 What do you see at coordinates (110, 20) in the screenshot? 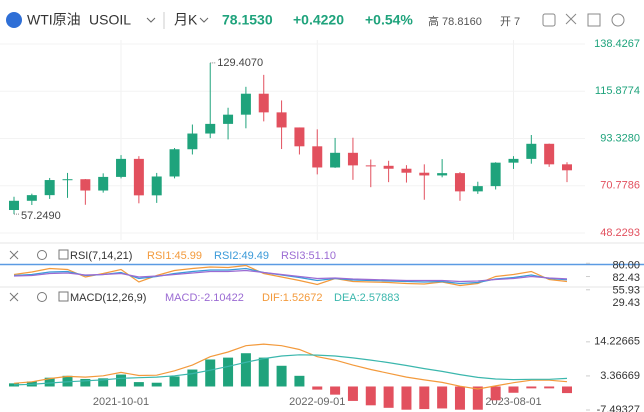
I see `symbol: USOIL` at bounding box center [110, 20].